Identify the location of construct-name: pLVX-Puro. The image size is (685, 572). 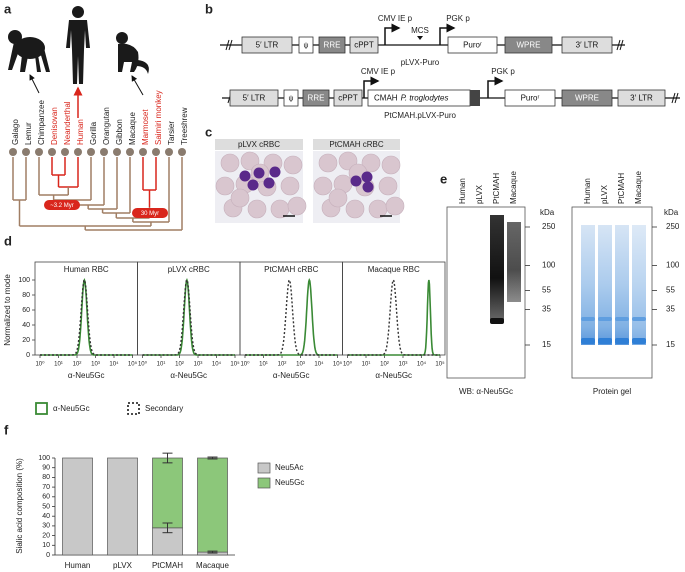
(420, 62).